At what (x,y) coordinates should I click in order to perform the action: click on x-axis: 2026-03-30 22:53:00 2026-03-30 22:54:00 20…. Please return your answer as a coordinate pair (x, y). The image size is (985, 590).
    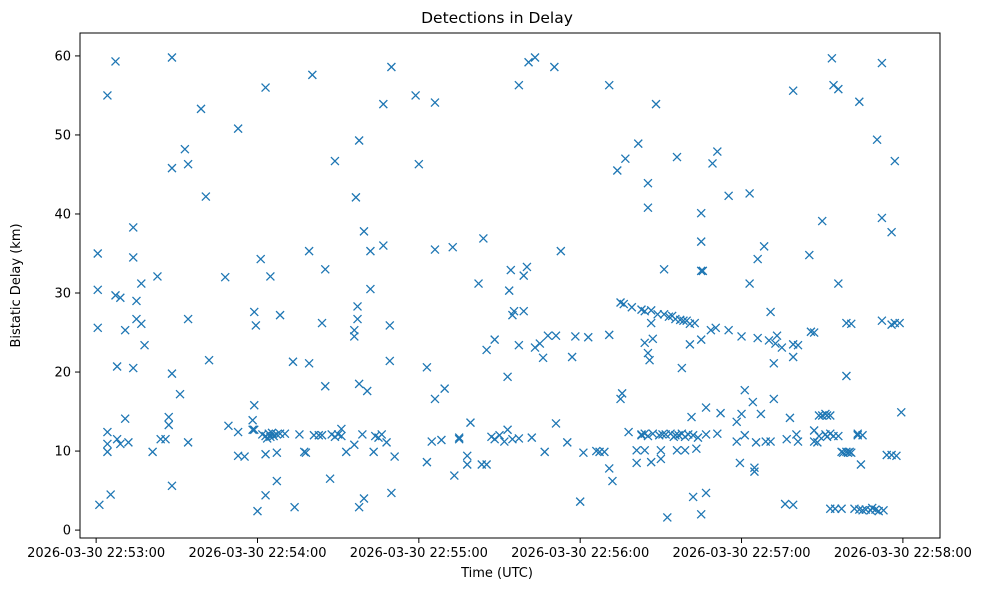
    Looking at the image, I should click on (499, 549).